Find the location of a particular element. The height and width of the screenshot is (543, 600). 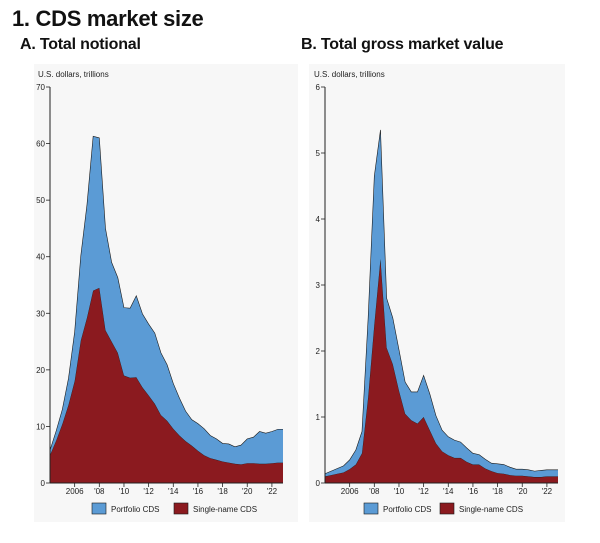

y-tick-label: 10 is located at coordinates (40, 426).